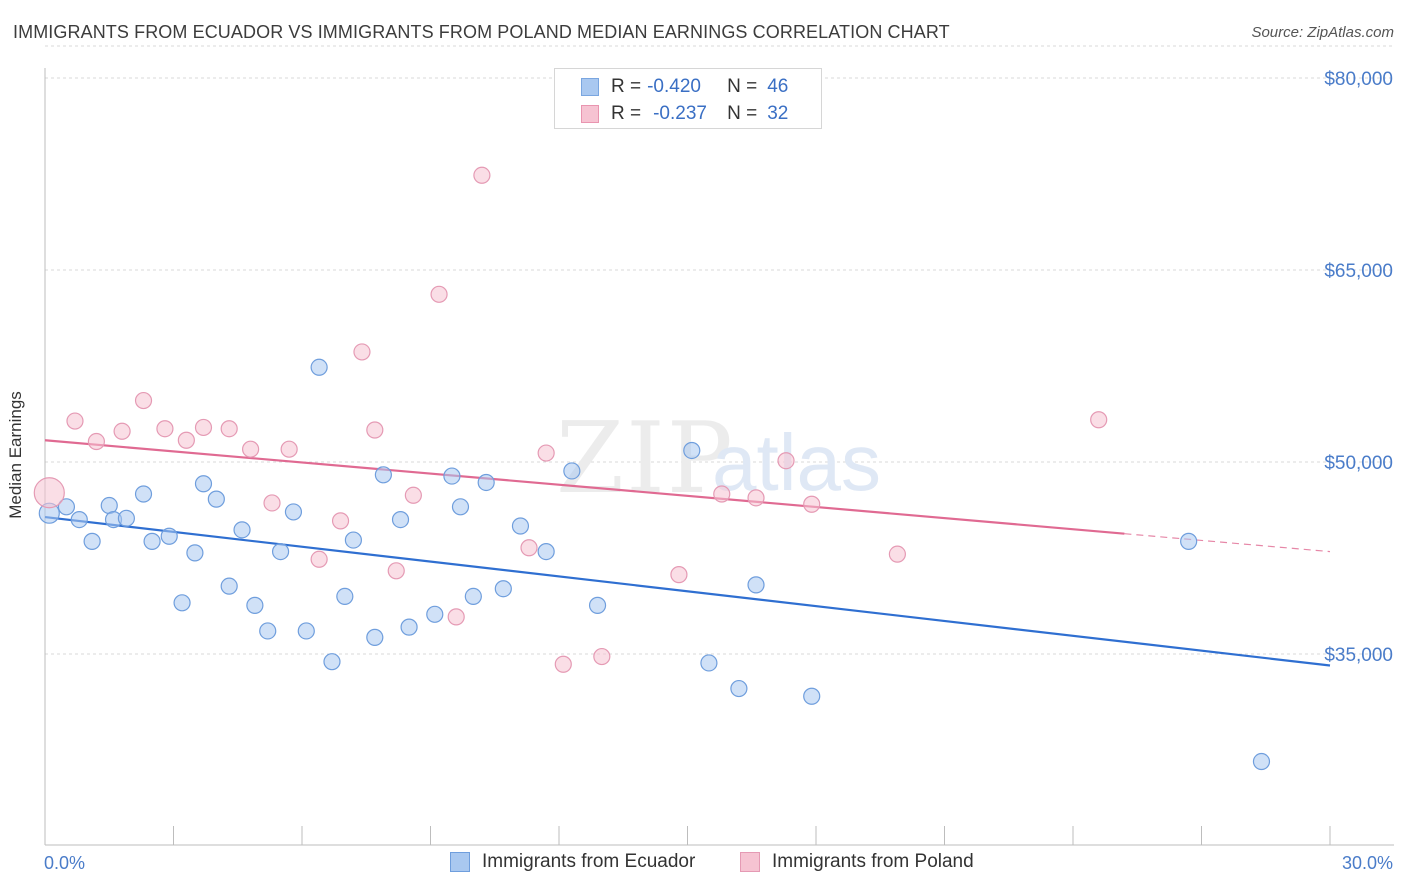 Image resolution: width=1406 pixels, height=892 pixels. Describe the element at coordinates (674, 86) in the screenshot. I see `legend-r-value: -0.420` at that location.